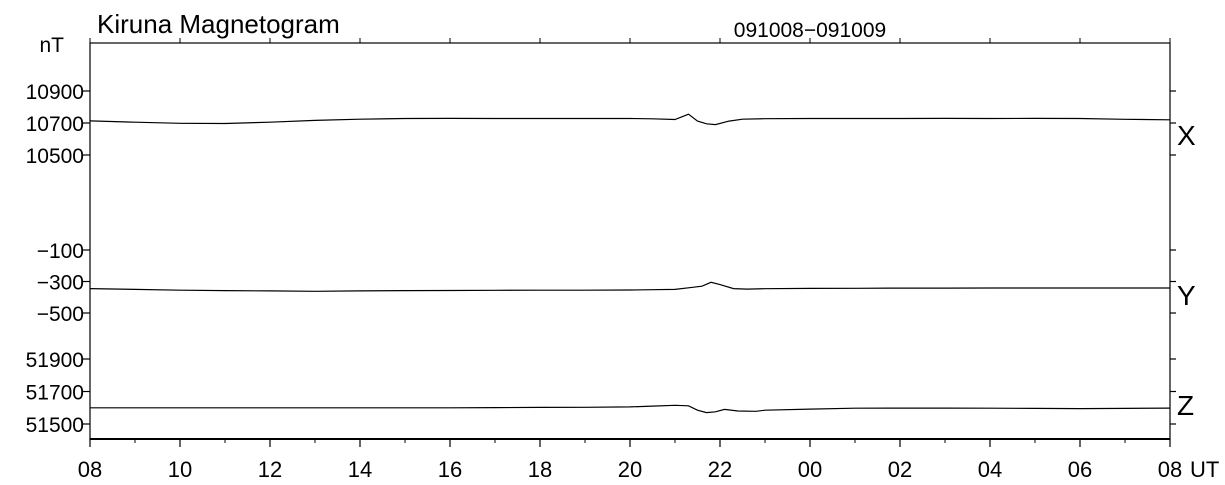 The height and width of the screenshot is (485, 1225). What do you see at coordinates (630, 409) in the screenshot?
I see `trace-z` at bounding box center [630, 409].